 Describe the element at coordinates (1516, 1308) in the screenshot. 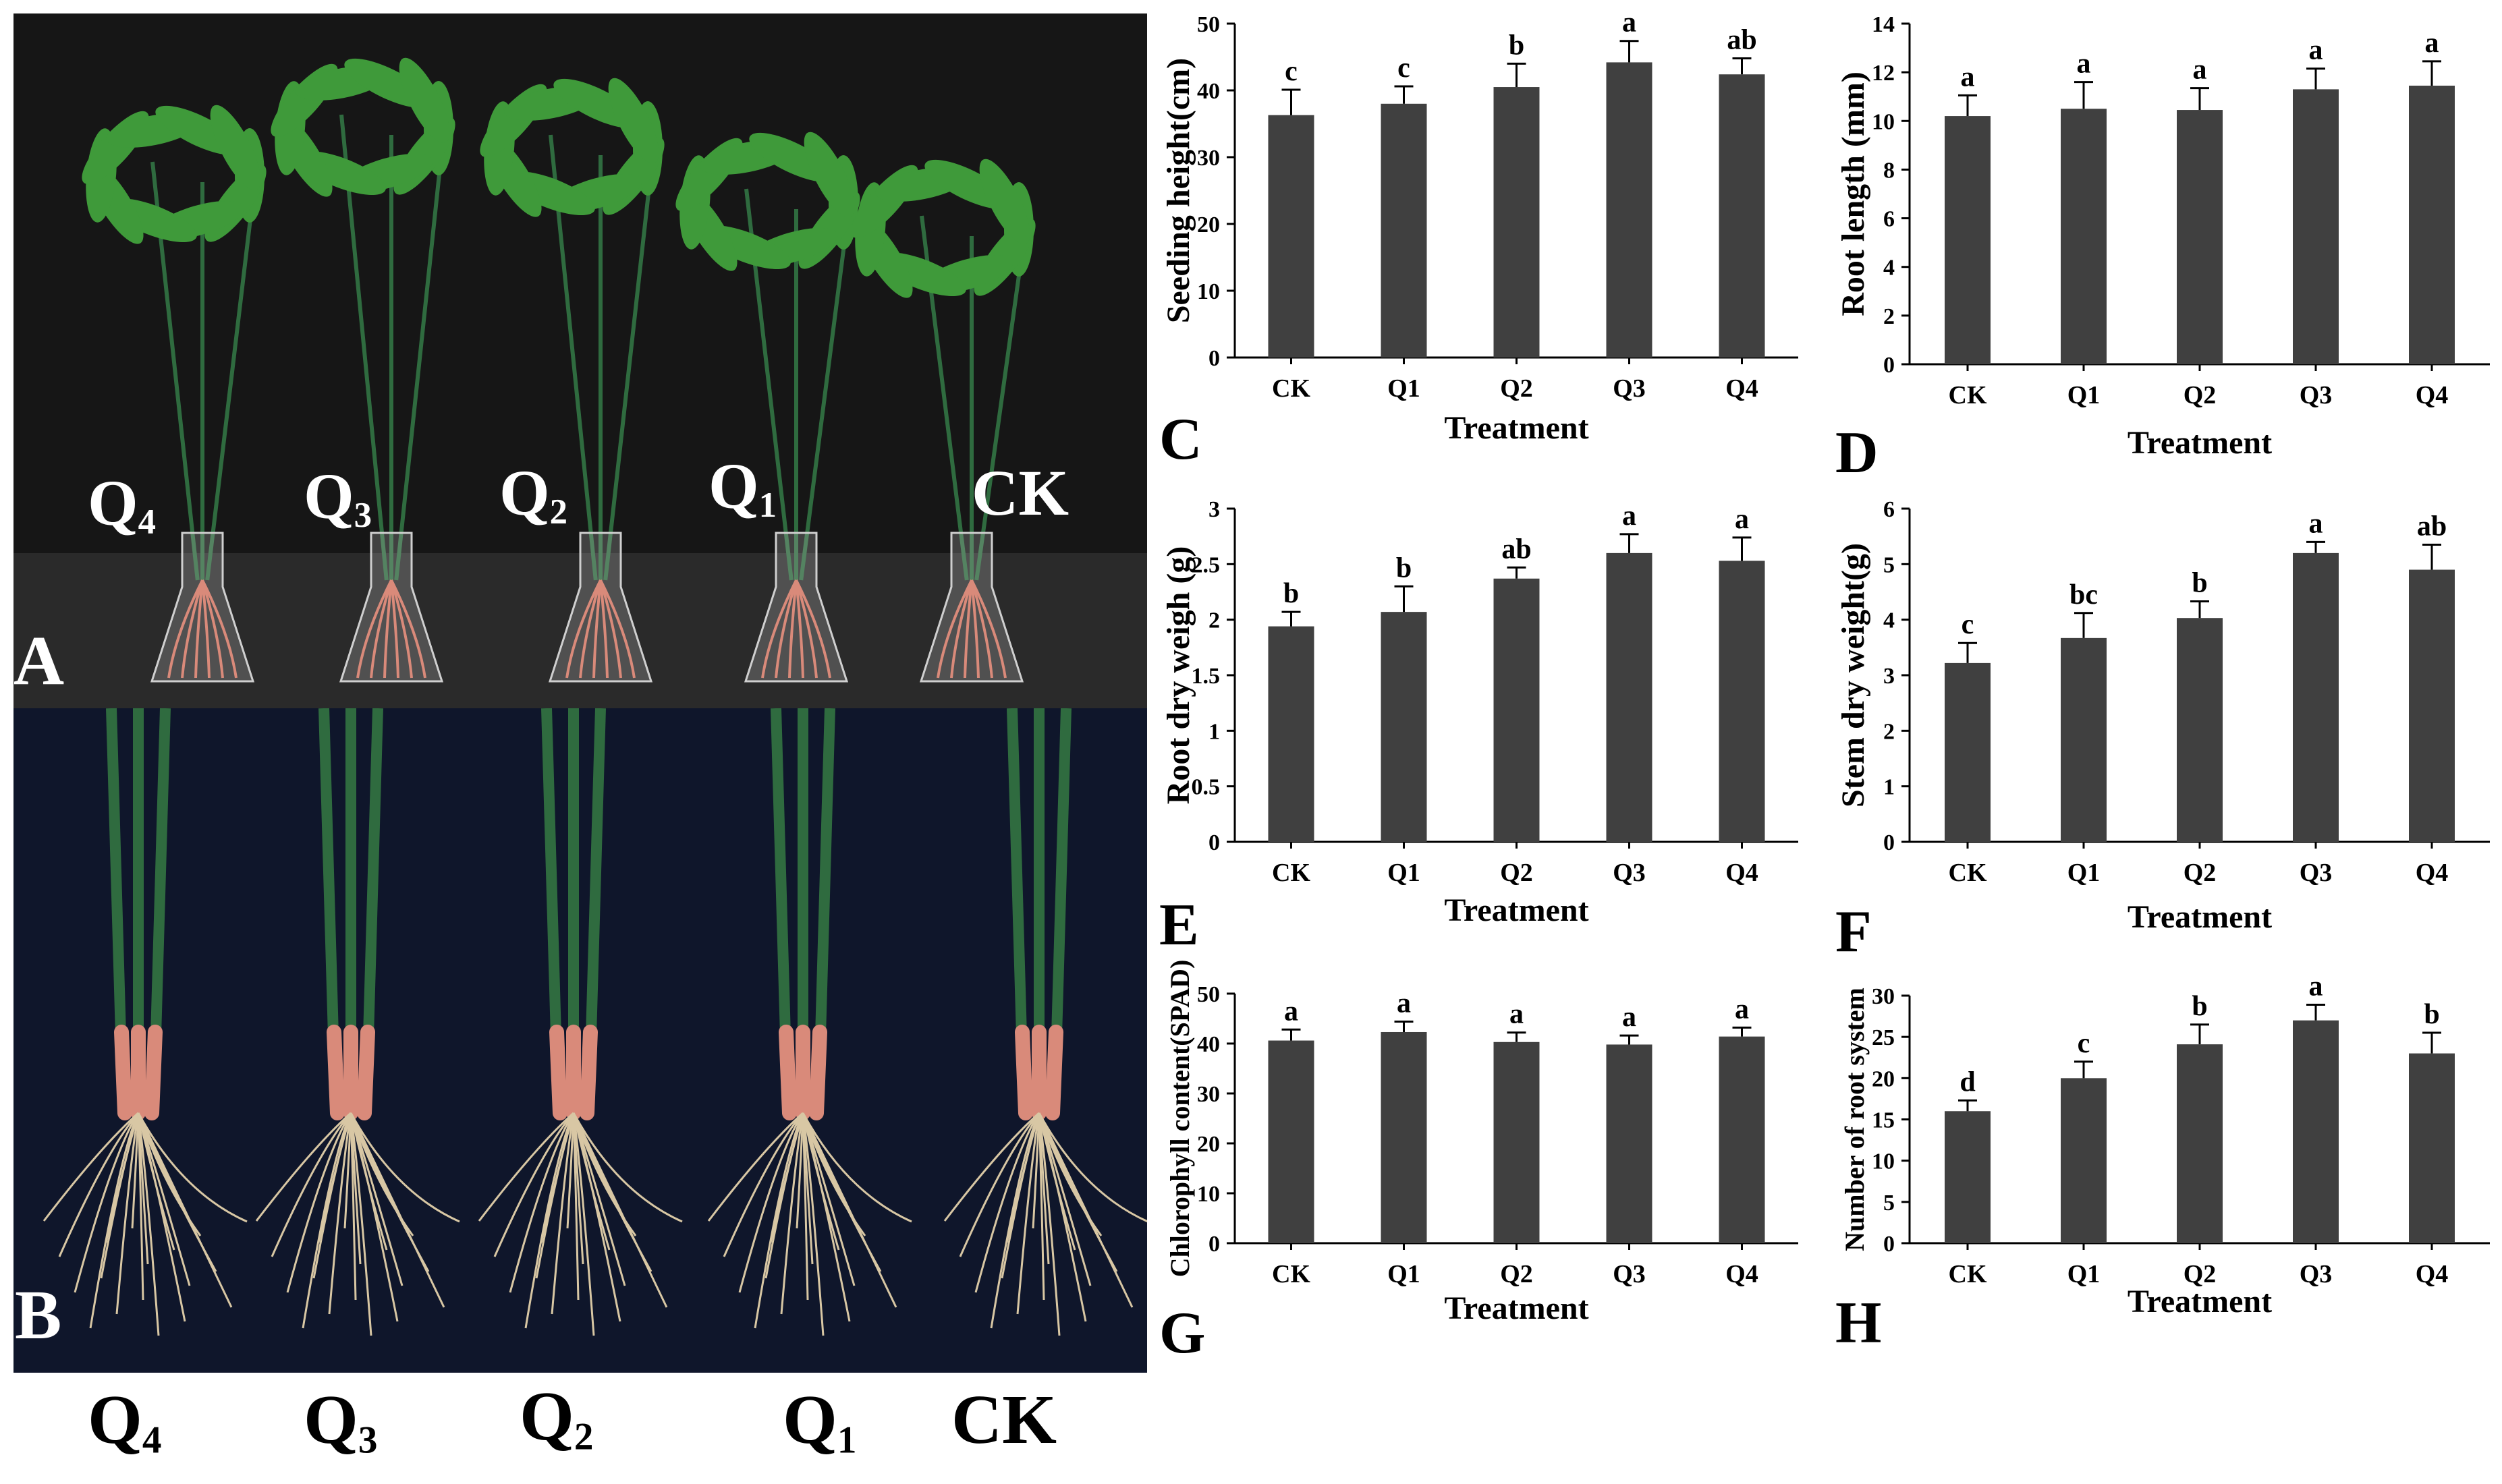

I see `x-axis-title: Treatment` at that location.